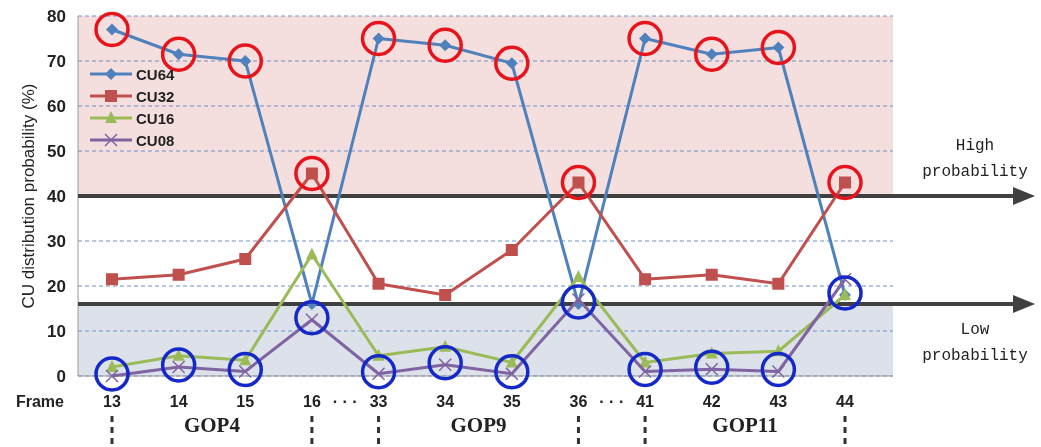 This screenshot has width=1041, height=447. Describe the element at coordinates (212, 425) in the screenshot. I see `text: GOP4` at that location.